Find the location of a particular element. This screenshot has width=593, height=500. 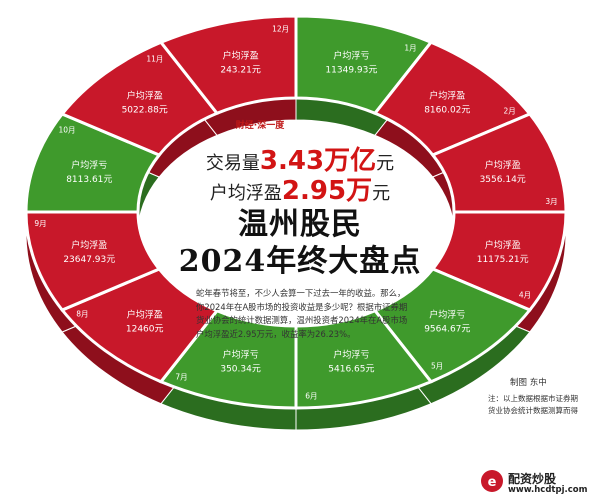

segment-value-8: 12460元 is located at coordinates (145, 330).